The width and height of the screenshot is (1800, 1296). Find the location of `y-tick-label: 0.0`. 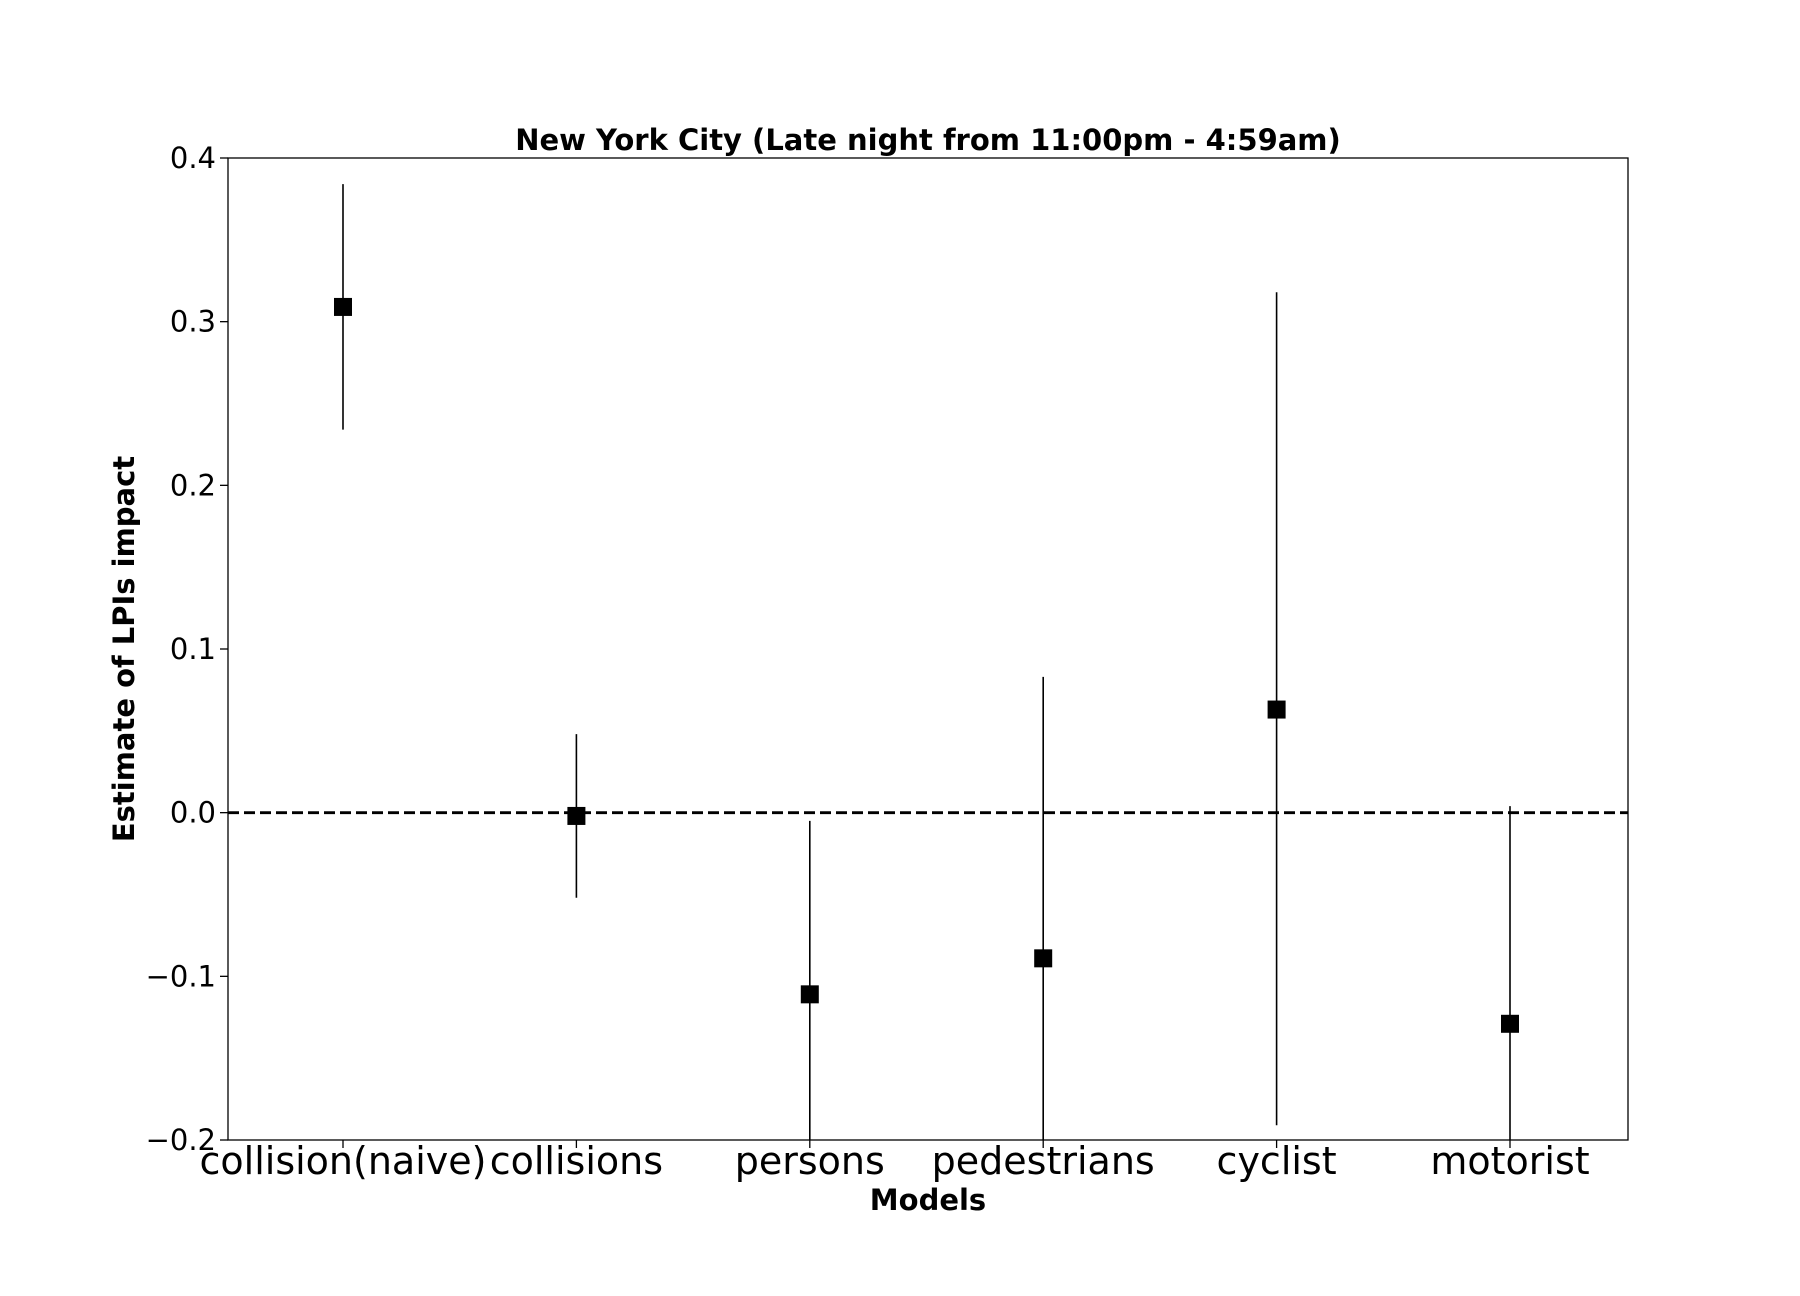

y-tick-label: 0.0 is located at coordinates (193, 813).